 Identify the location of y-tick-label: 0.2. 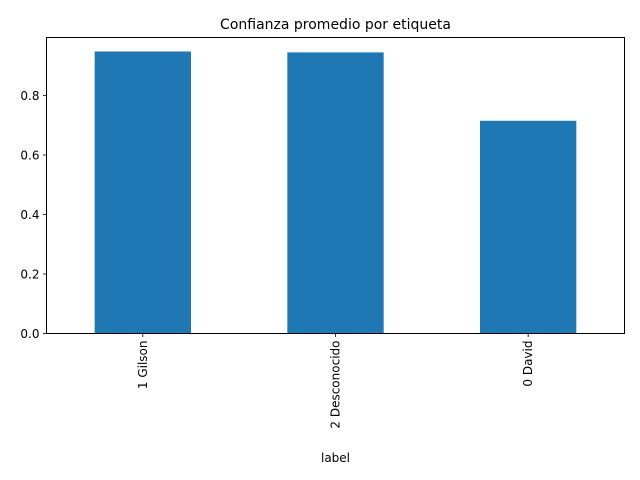
(29, 275).